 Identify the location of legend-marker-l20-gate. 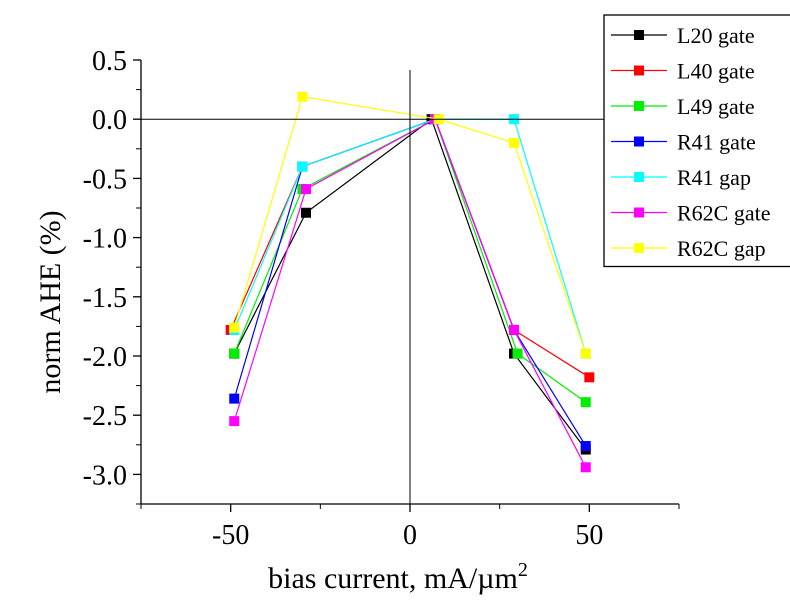
(639, 35).